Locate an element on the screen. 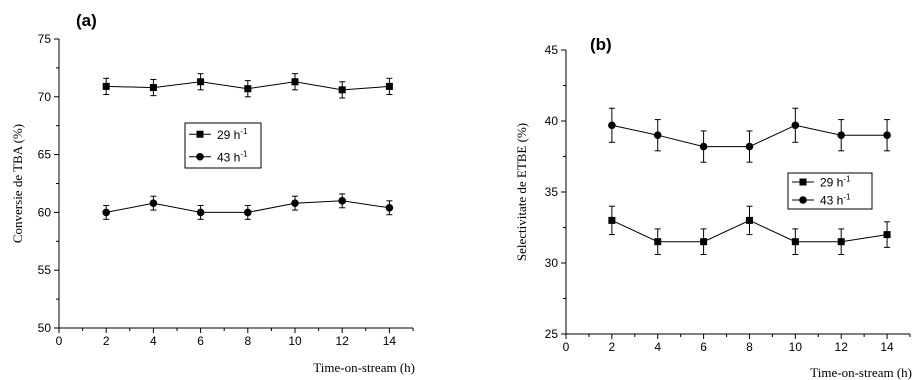 The image size is (914, 380). y-tick-label: 30 is located at coordinates (552, 263).